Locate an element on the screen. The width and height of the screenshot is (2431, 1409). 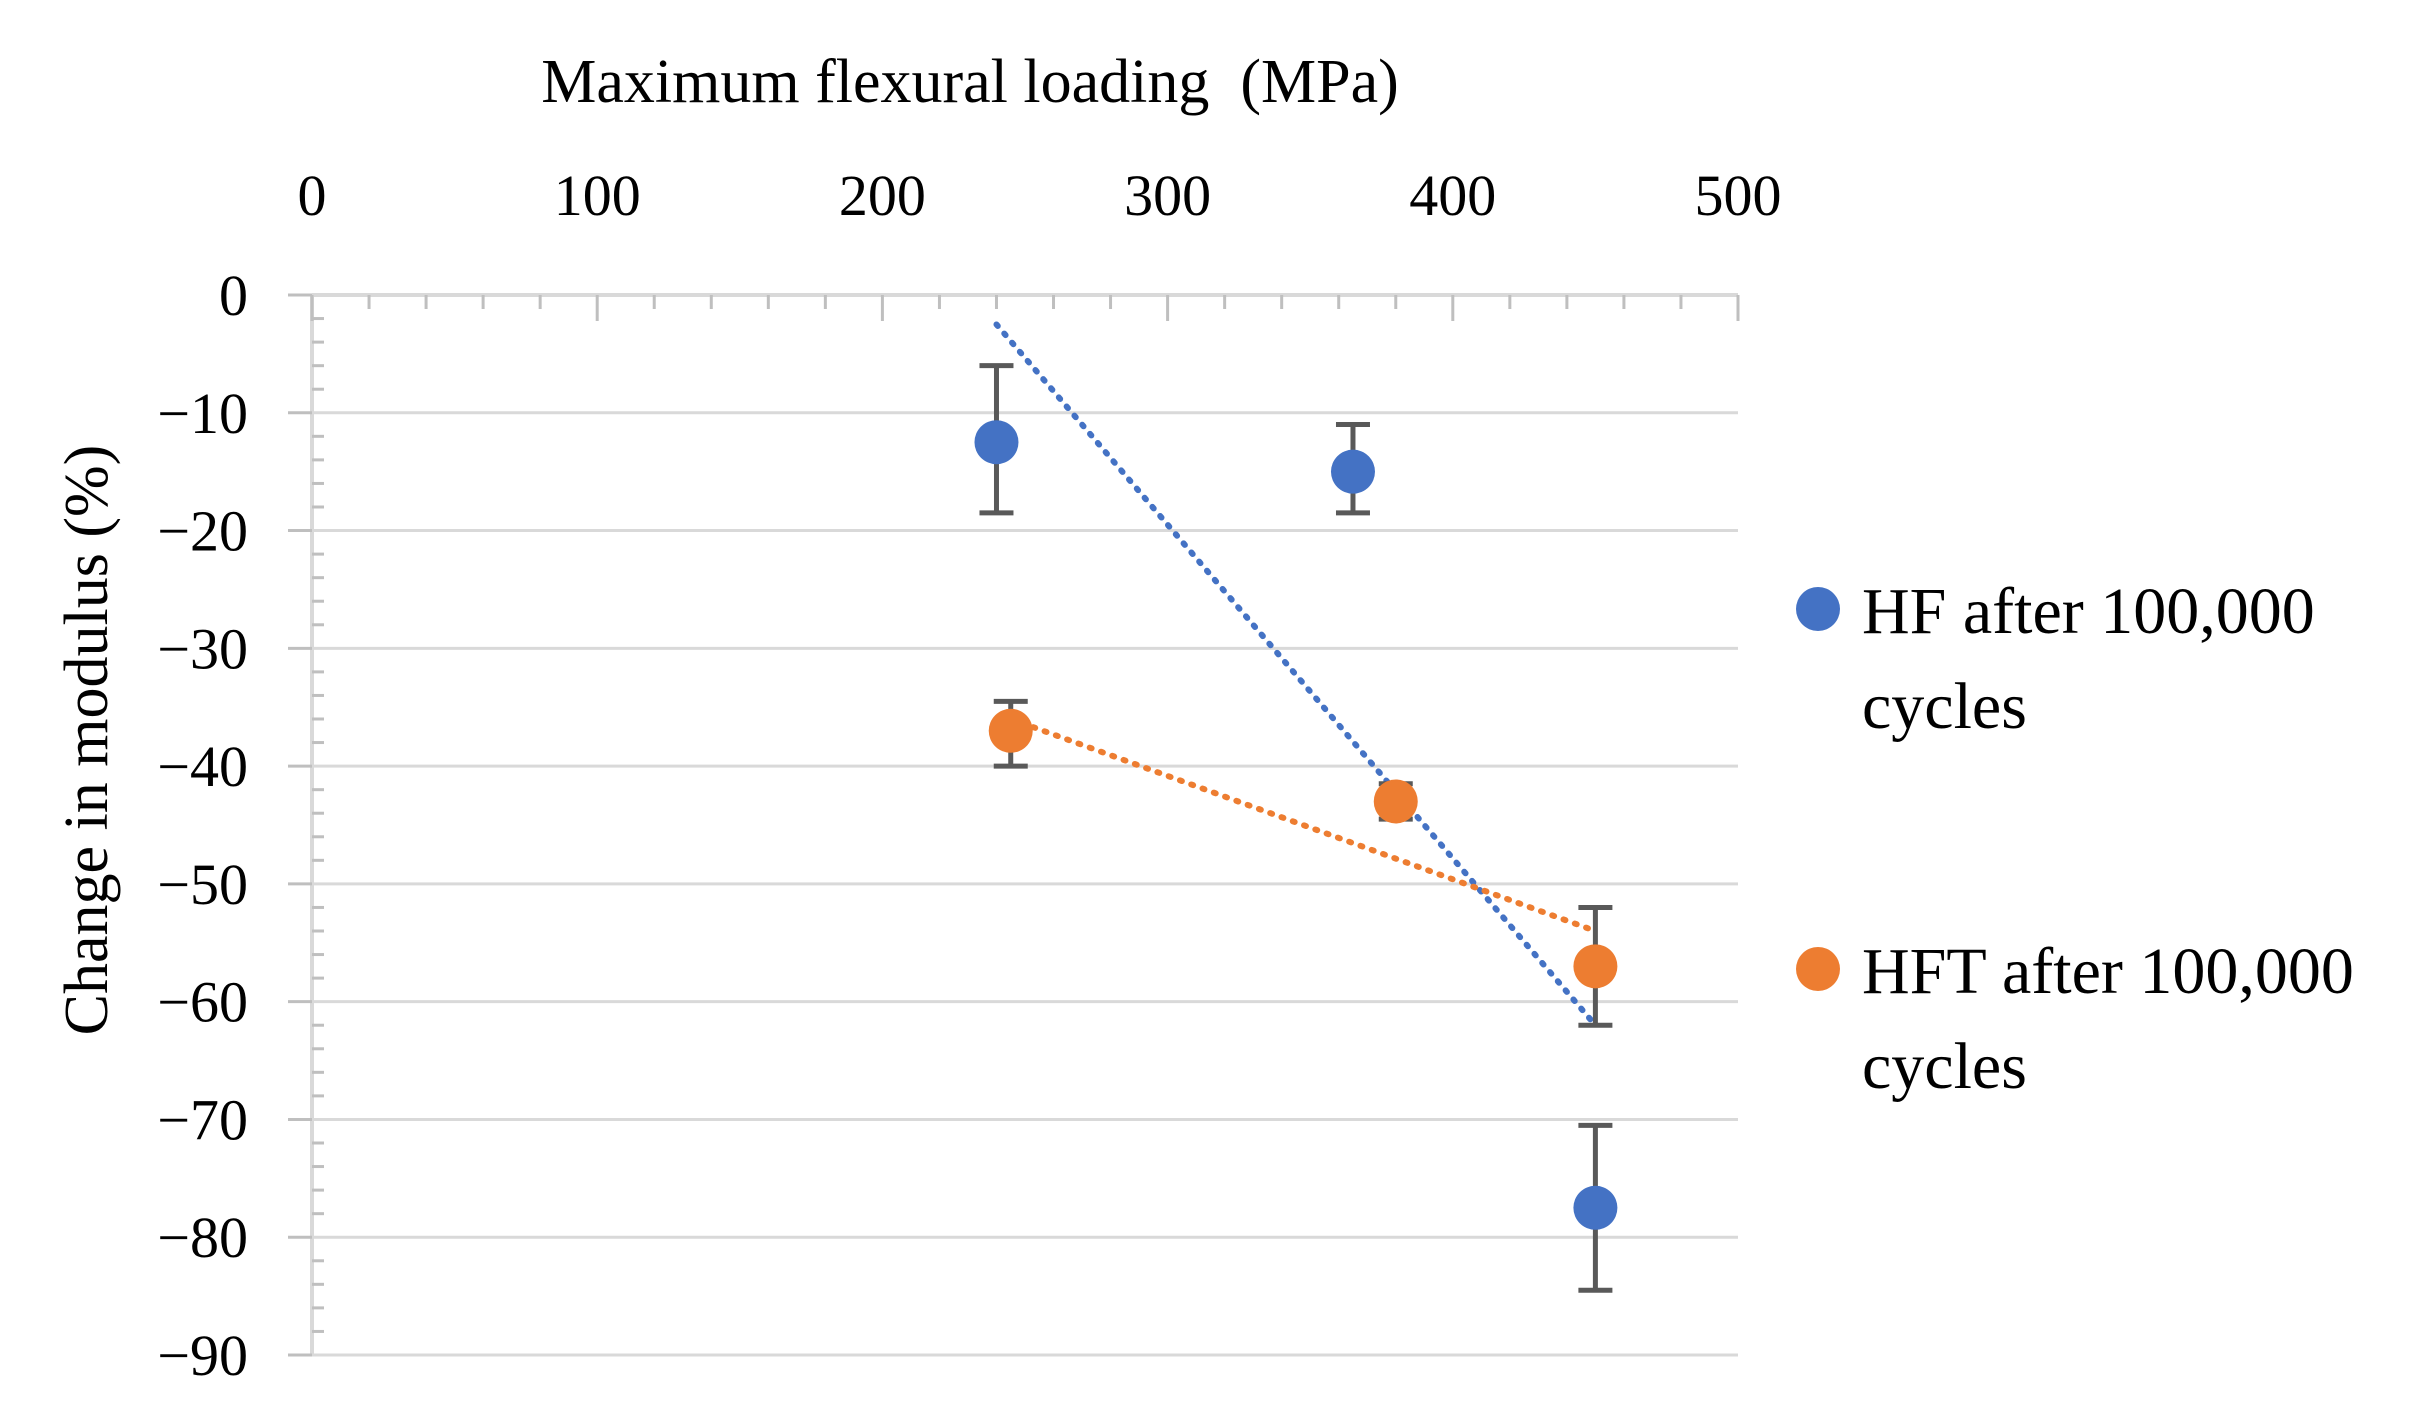
x-tick-label-5: 500 is located at coordinates (1738, 195).